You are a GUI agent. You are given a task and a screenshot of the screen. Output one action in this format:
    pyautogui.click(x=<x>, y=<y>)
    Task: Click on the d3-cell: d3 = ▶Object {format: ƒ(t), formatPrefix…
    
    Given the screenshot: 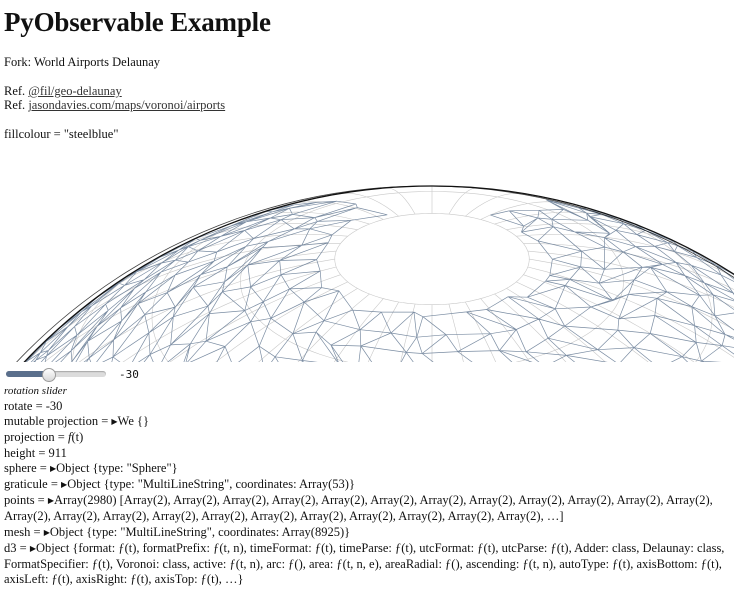 What is the action you would take?
    pyautogui.click(x=367, y=564)
    